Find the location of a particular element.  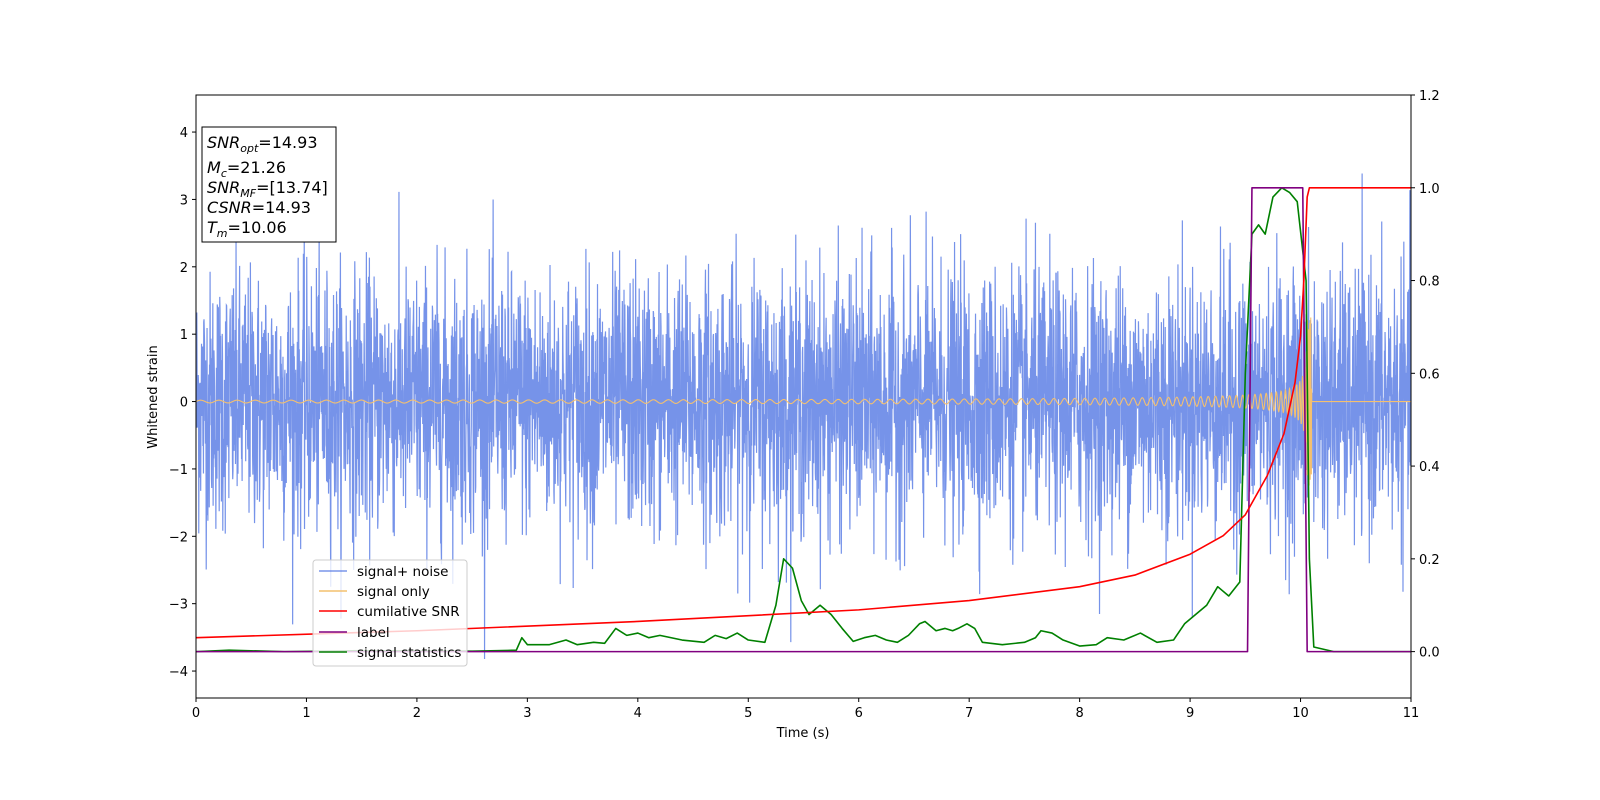

legend-label-signal-noise: signal+ noise is located at coordinates (402, 572).